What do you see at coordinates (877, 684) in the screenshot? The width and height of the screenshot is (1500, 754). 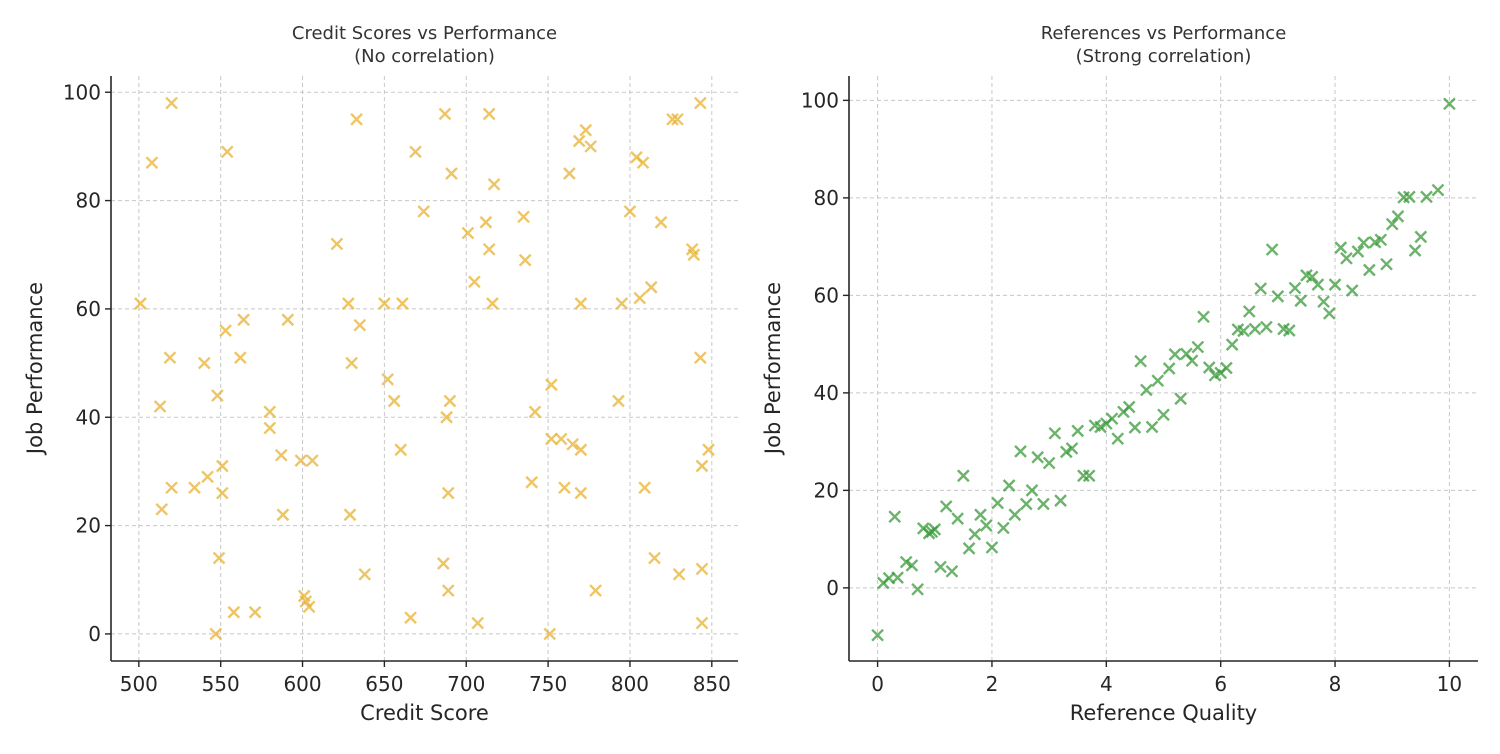 I see `x-tick-label: 0` at bounding box center [877, 684].